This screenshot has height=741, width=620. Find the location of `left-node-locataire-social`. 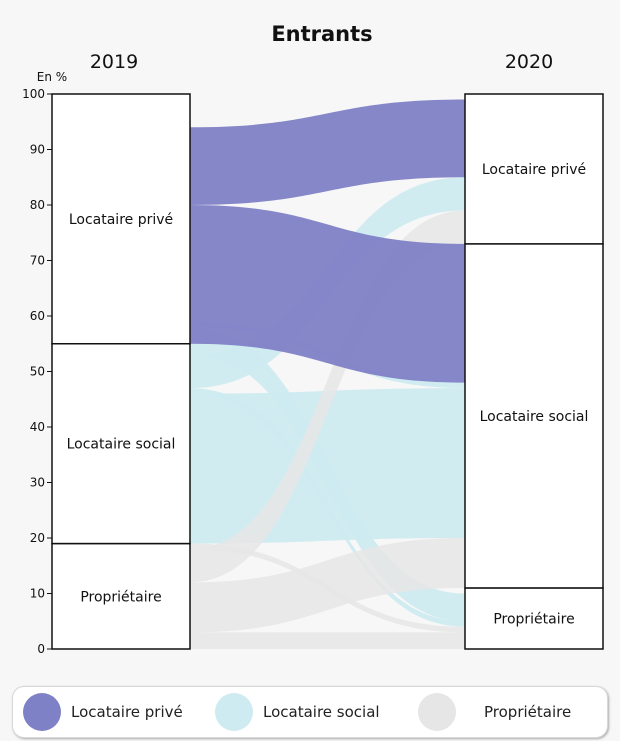

left-node-locataire-social is located at coordinates (121, 444).